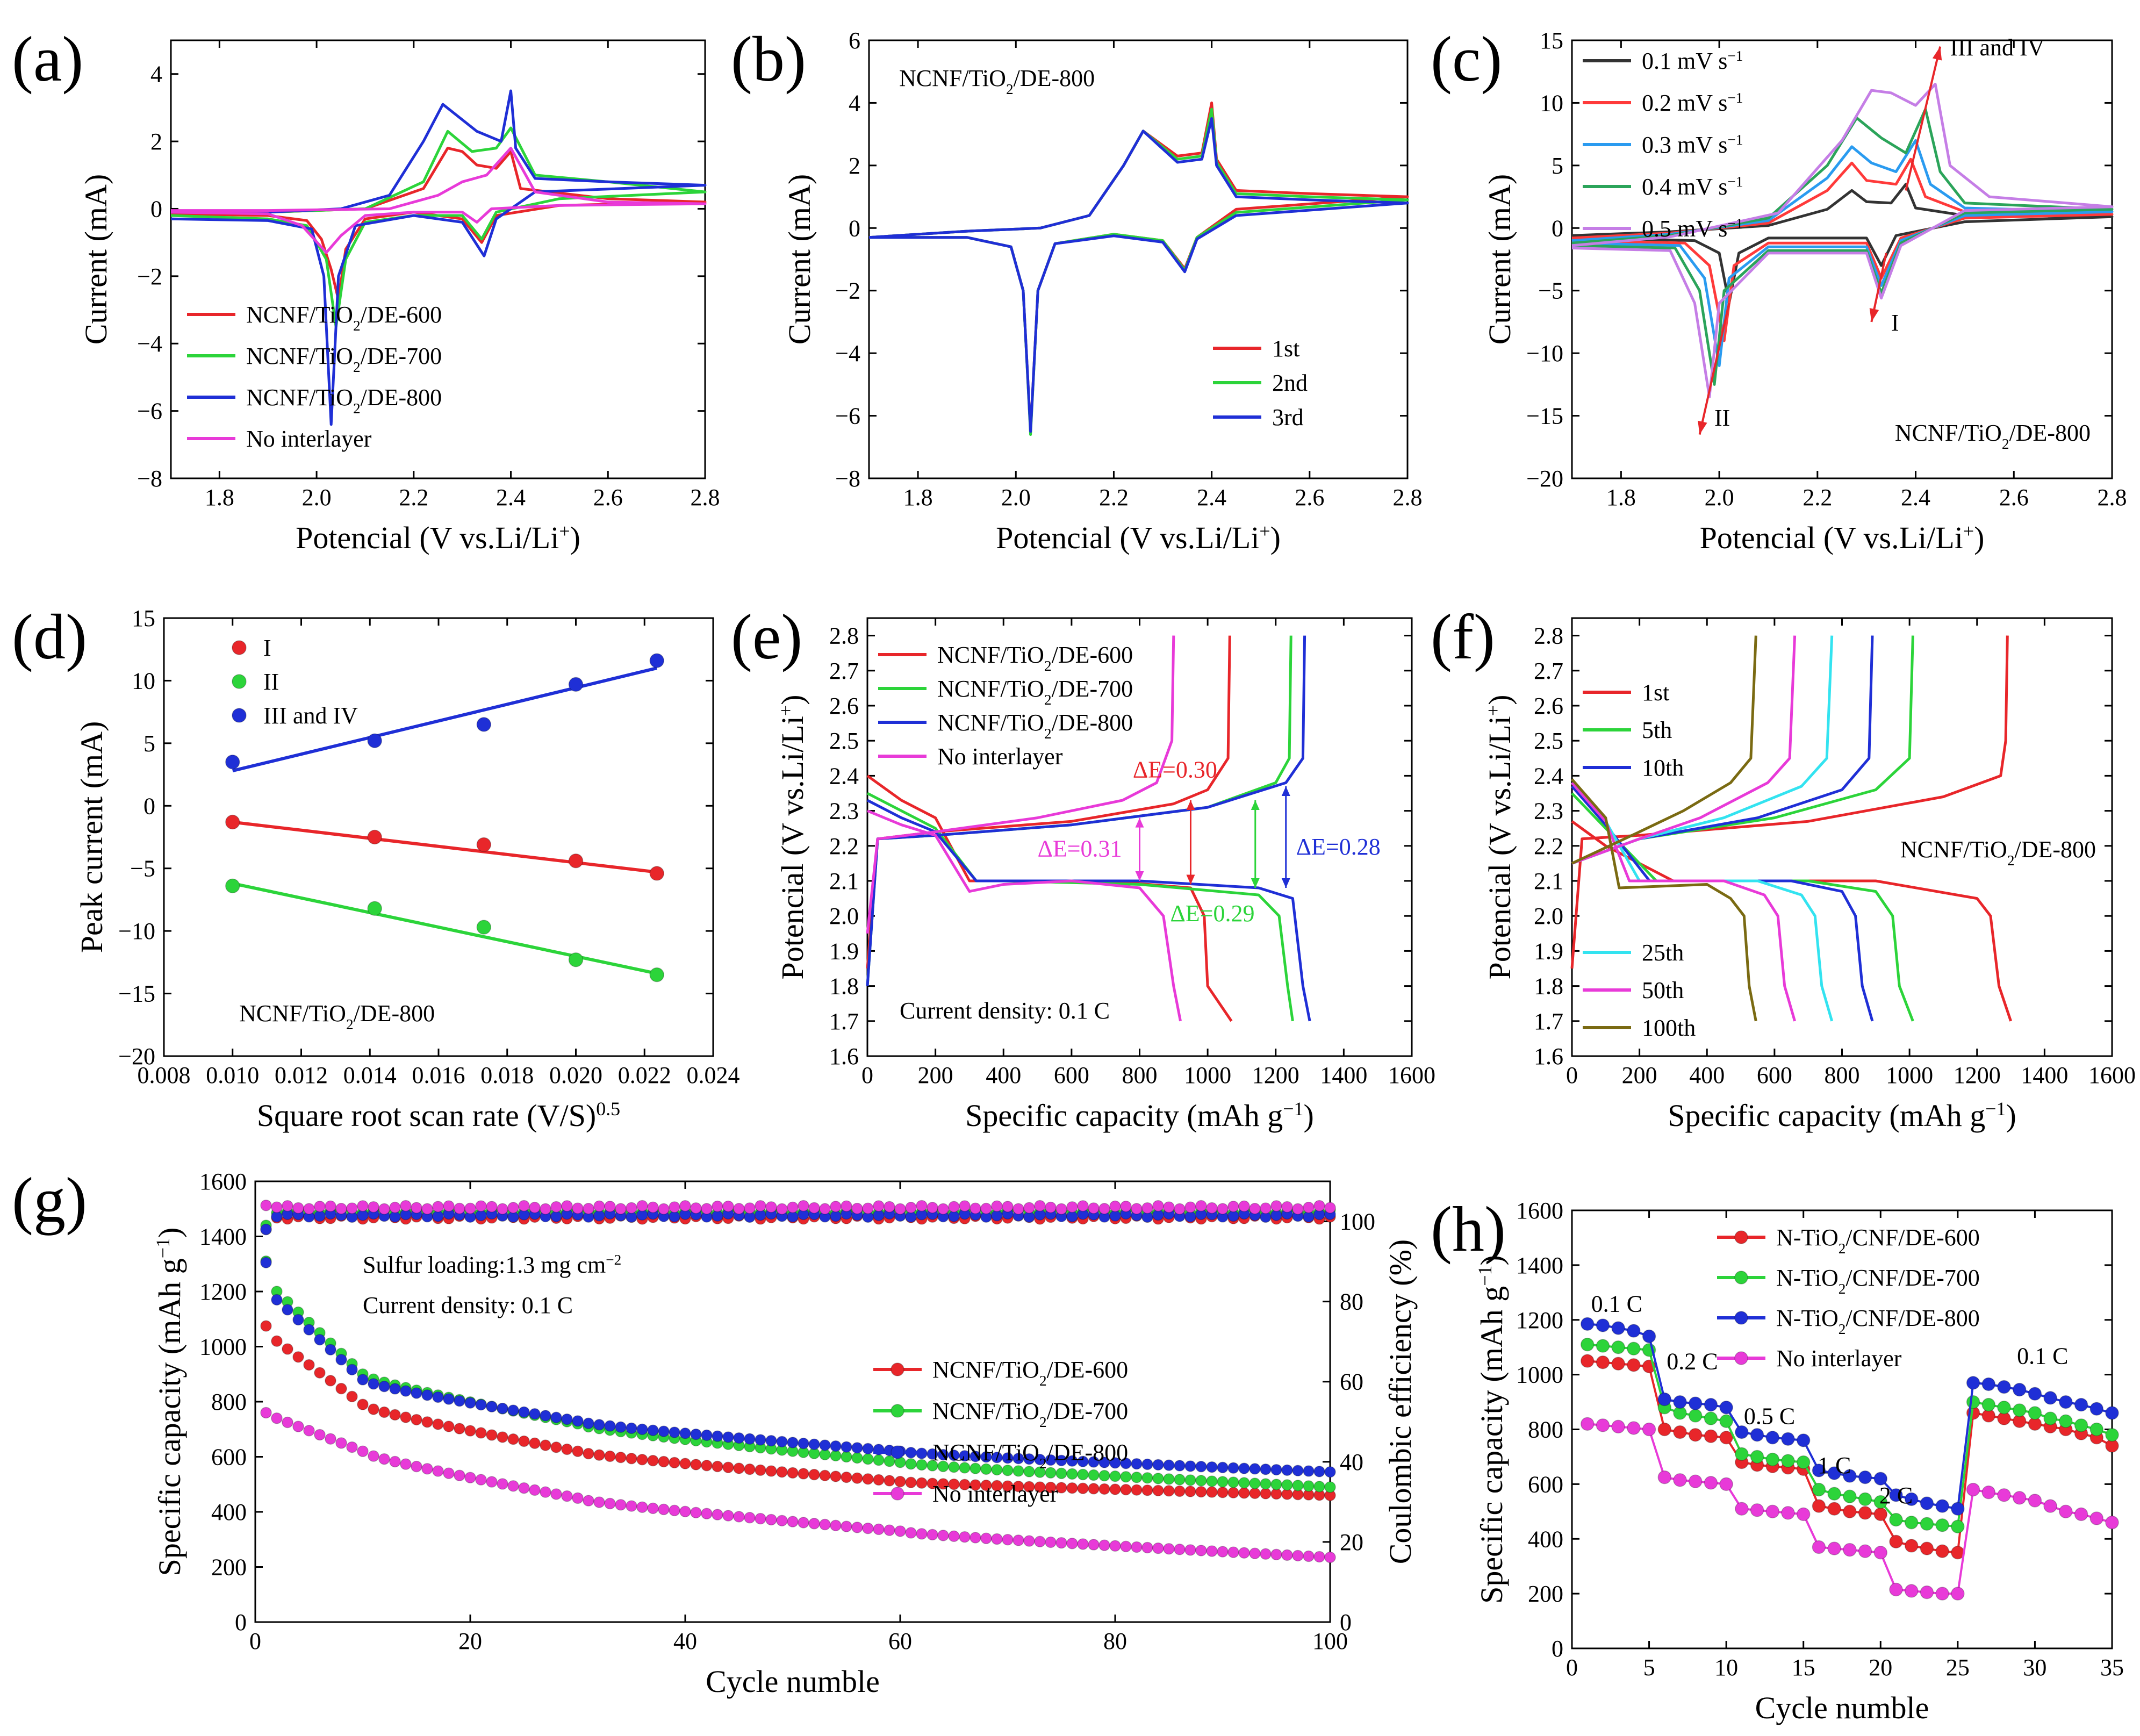  I want to click on y-axis-label-part: Specific capacity (mAh, so click(170, 1425).